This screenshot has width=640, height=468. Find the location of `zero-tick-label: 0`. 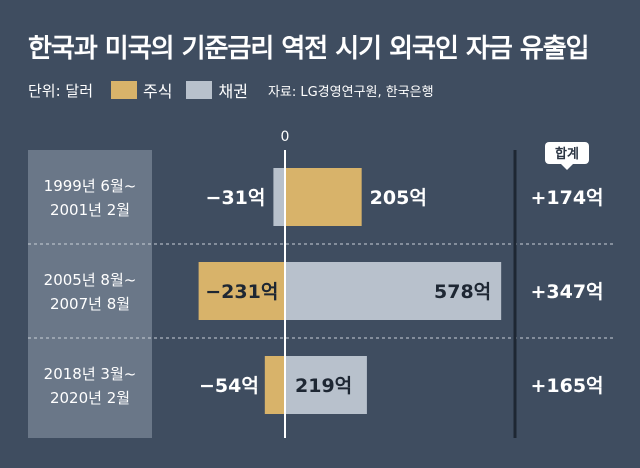

zero-tick-label: 0 is located at coordinates (285, 137).